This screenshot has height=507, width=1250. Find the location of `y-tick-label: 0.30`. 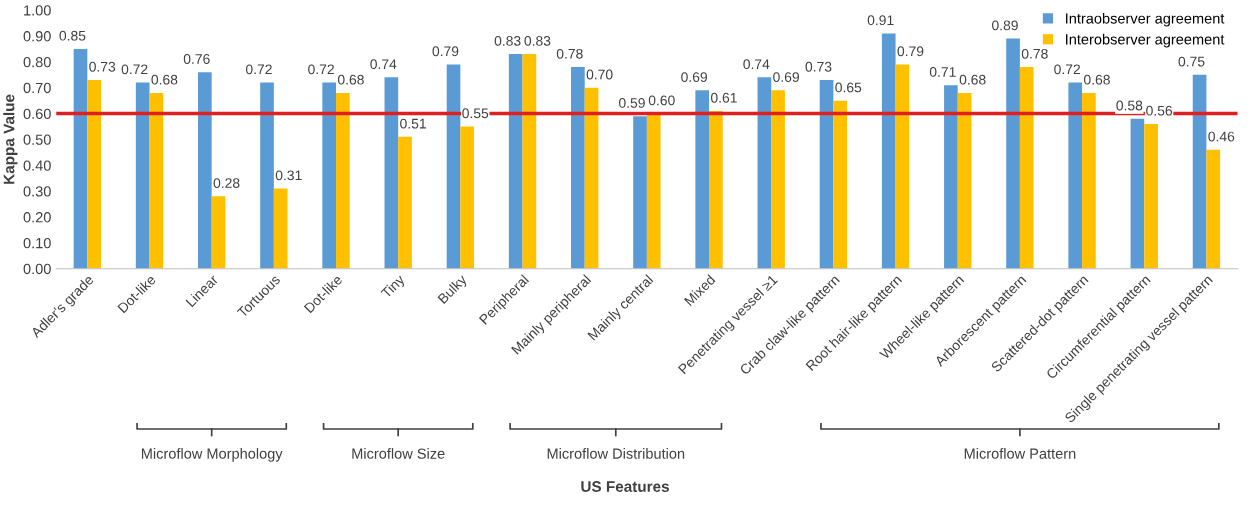

y-tick-label: 0.30 is located at coordinates (37, 191).